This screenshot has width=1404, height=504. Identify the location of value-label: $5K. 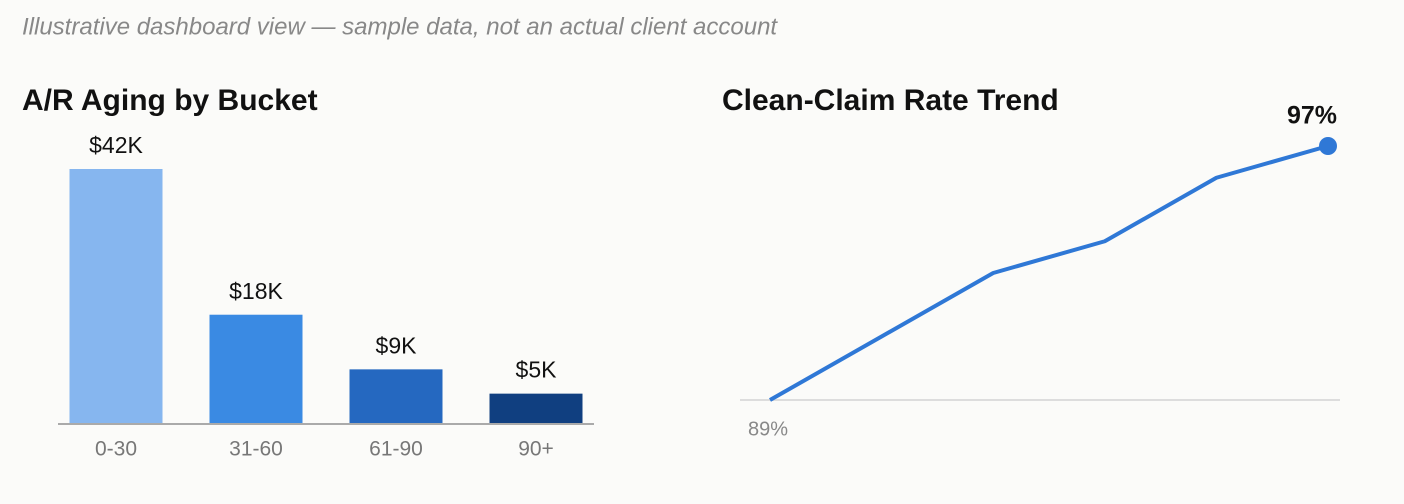
(537, 370).